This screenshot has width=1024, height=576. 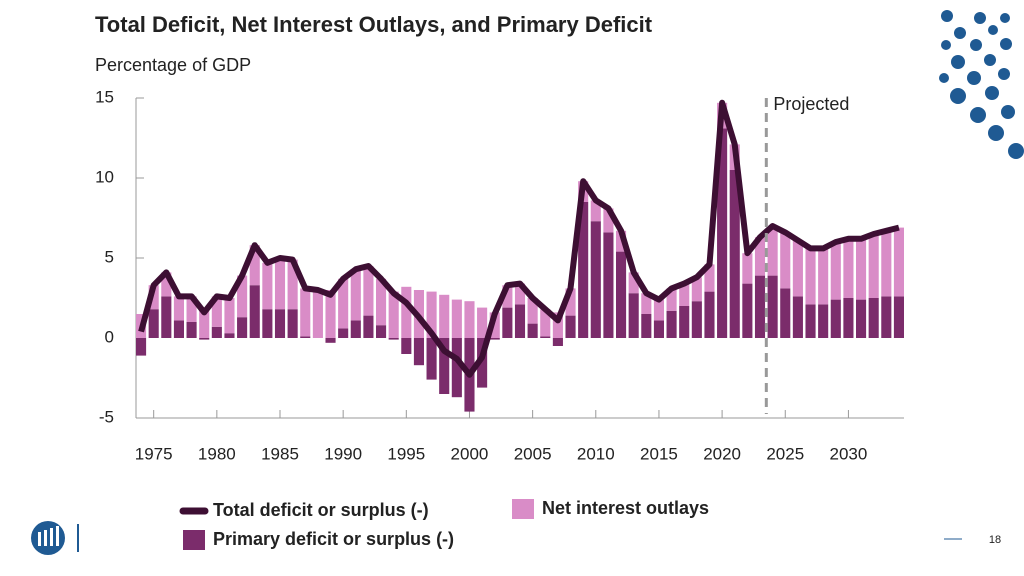 What do you see at coordinates (849, 453) in the screenshot?
I see `x-tick-label: 2030` at bounding box center [849, 453].